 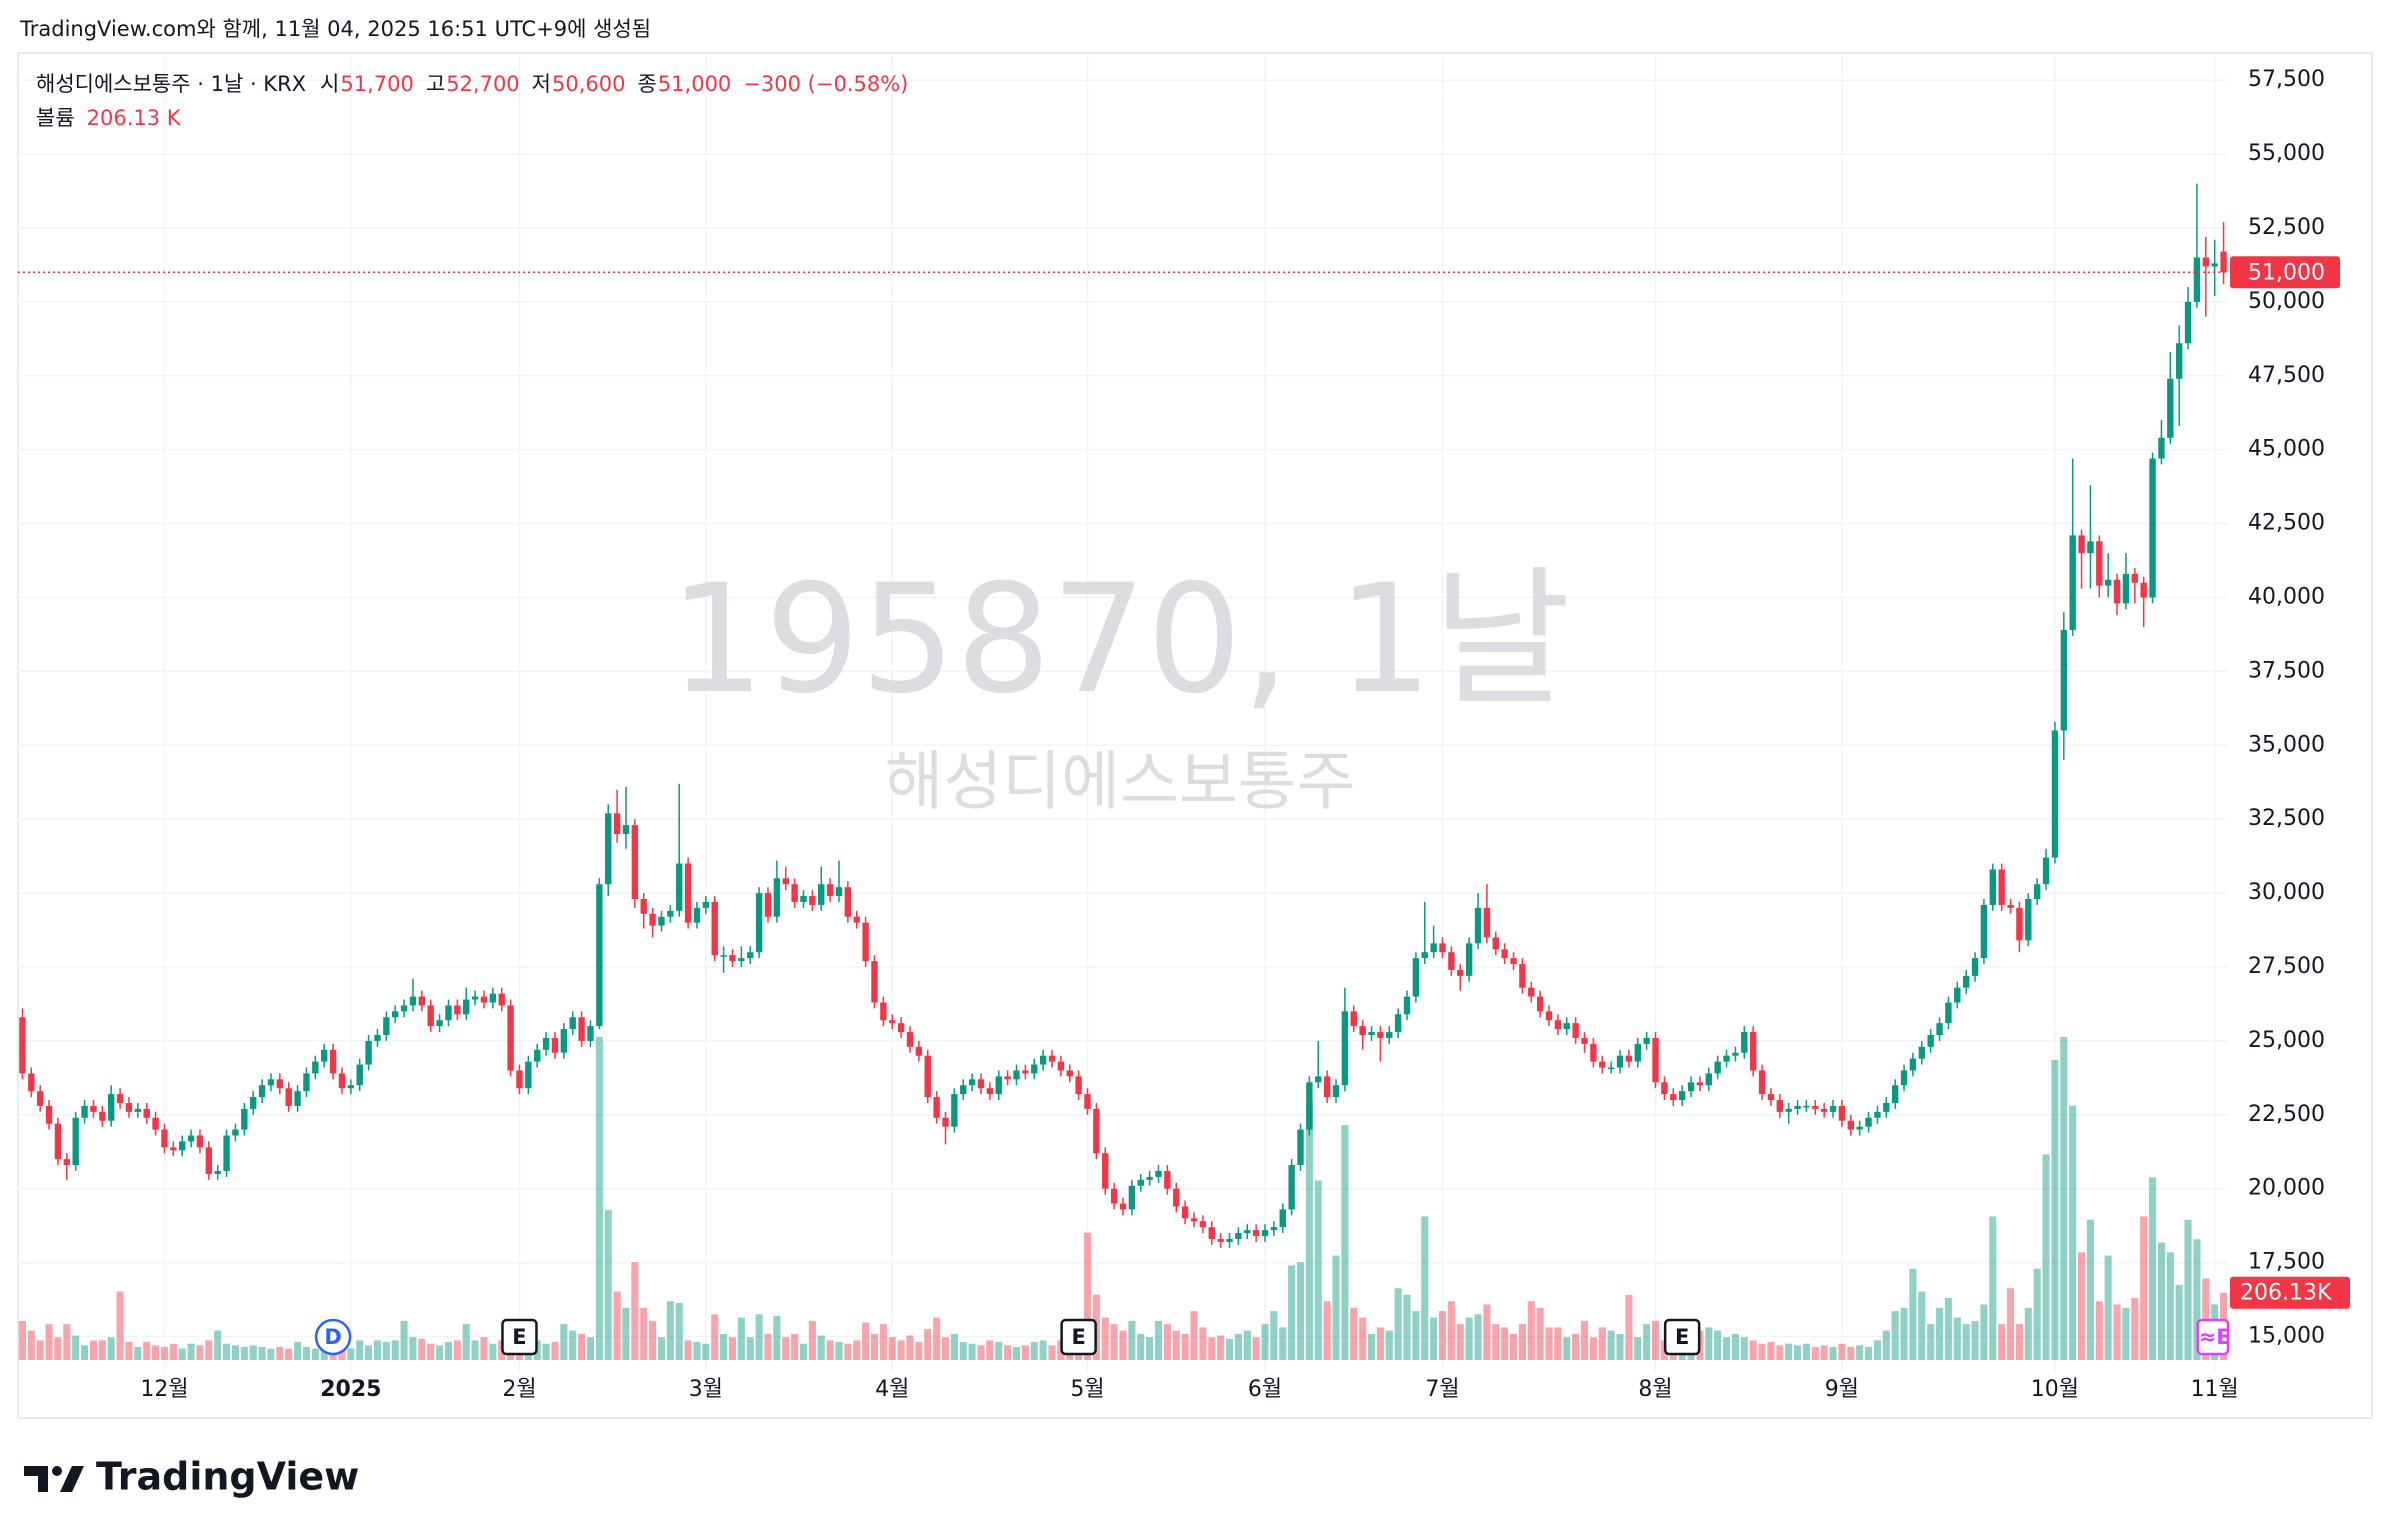 I want to click on ohlc-value: 51,000, so click(x=694, y=84).